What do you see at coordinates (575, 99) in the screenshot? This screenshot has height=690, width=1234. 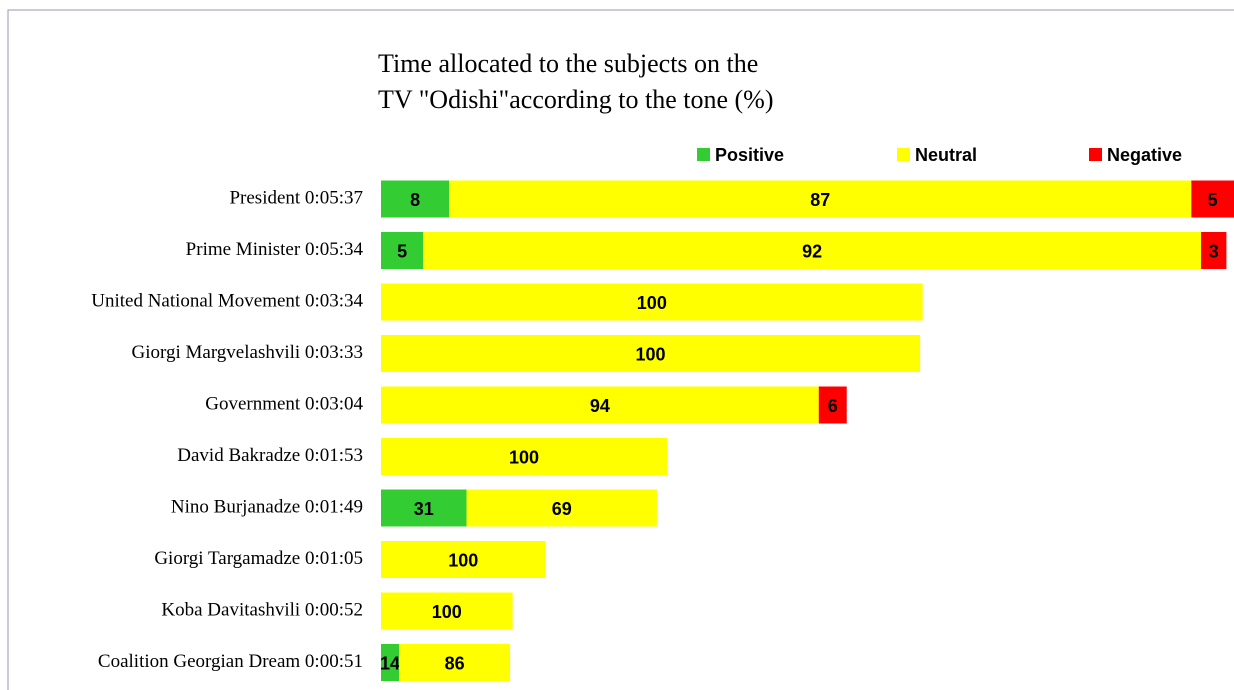 I see `chart-title: TV "Odishi"according to the tone (%)` at bounding box center [575, 99].